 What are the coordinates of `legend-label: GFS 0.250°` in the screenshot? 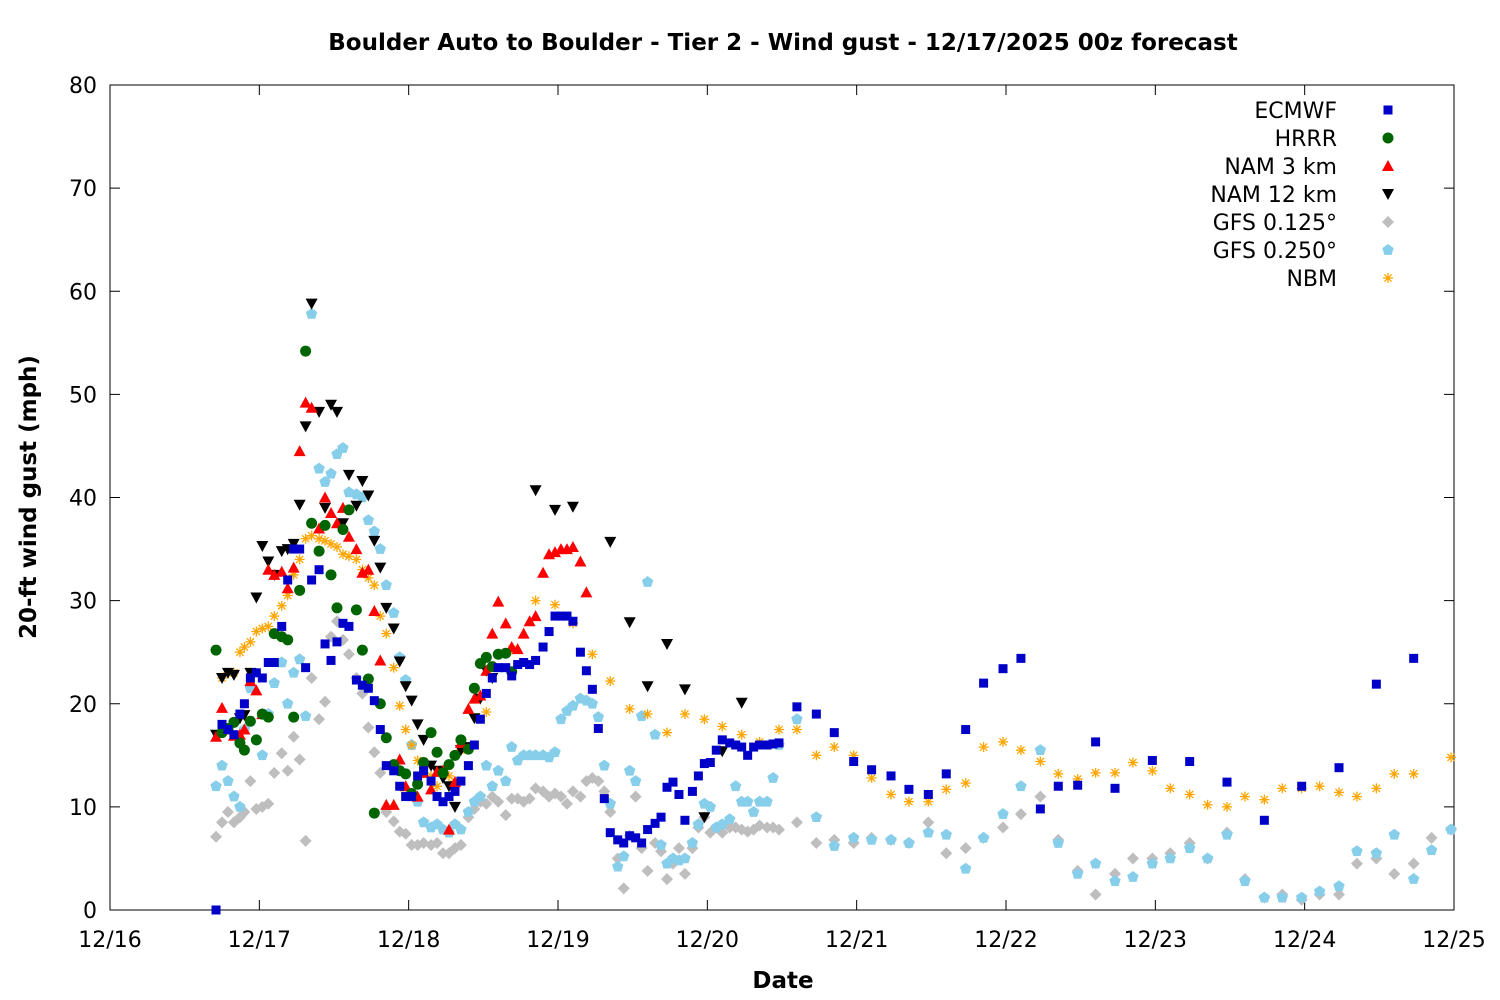 It's located at (1275, 251).